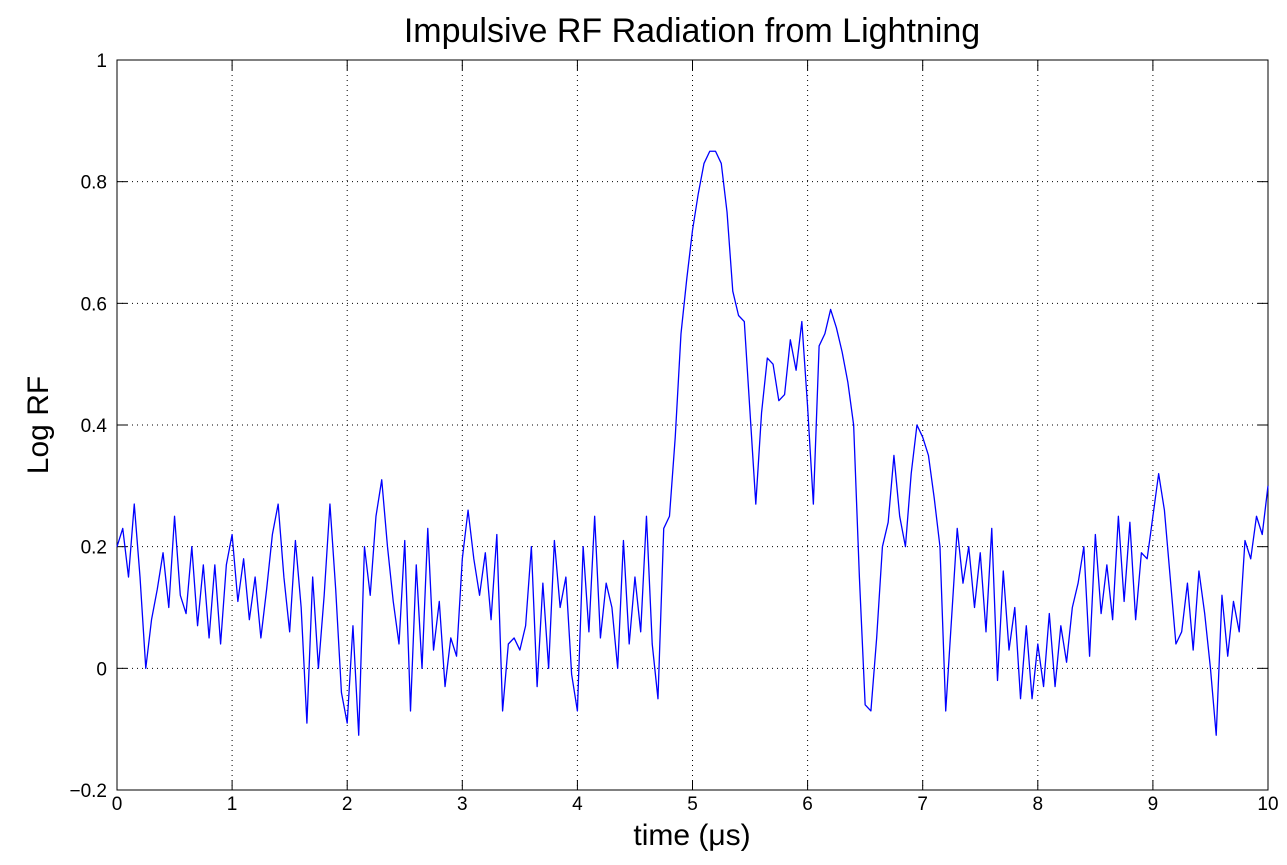  I want to click on y-tick-label: 0, so click(101, 669).